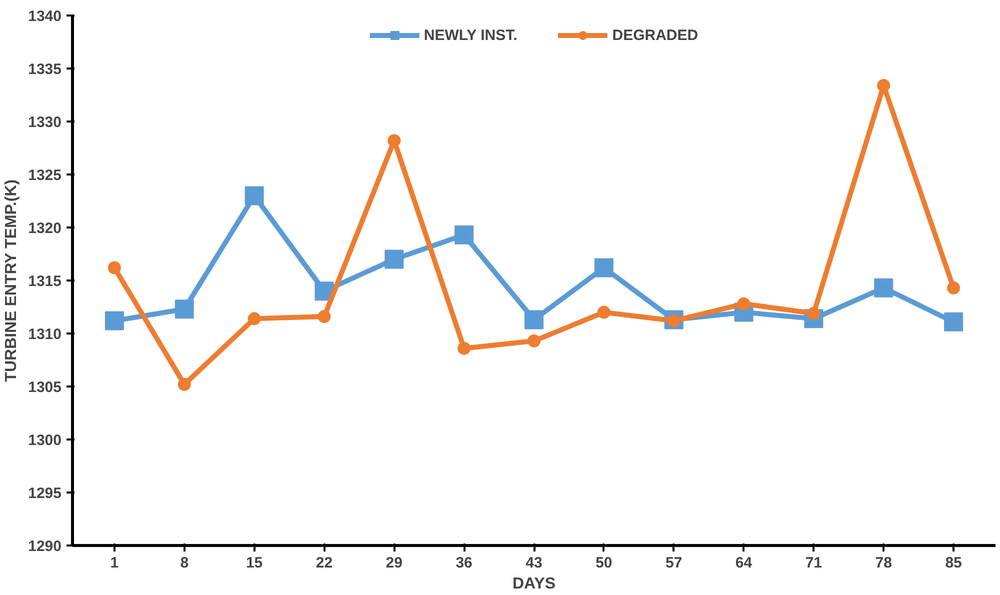 Image resolution: width=1000 pixels, height=595 pixels. I want to click on x-tick-label: 85, so click(953, 563).